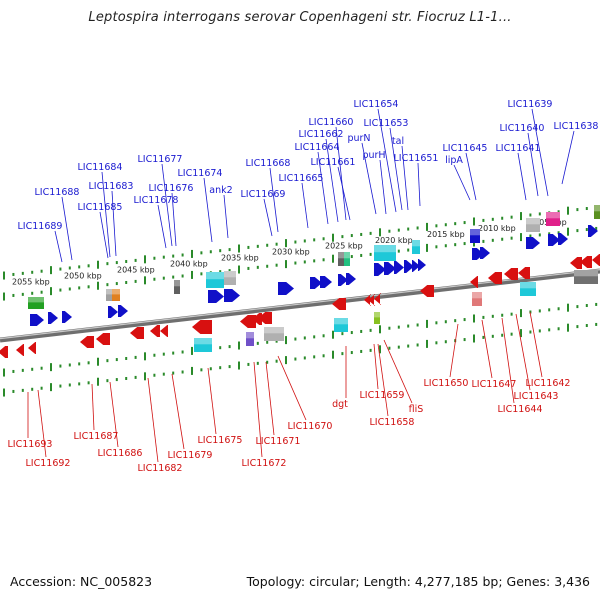 Image resolution: width=600 pixels, height=600 pixels. I want to click on gene-label-lic11688: LIC11688, so click(57, 192).